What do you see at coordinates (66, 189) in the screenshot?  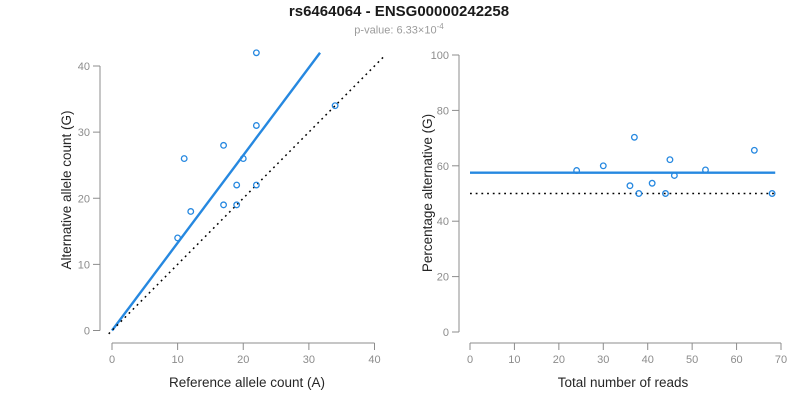 I see `left-y-axis-label: Alternative allele count (G)` at bounding box center [66, 189].